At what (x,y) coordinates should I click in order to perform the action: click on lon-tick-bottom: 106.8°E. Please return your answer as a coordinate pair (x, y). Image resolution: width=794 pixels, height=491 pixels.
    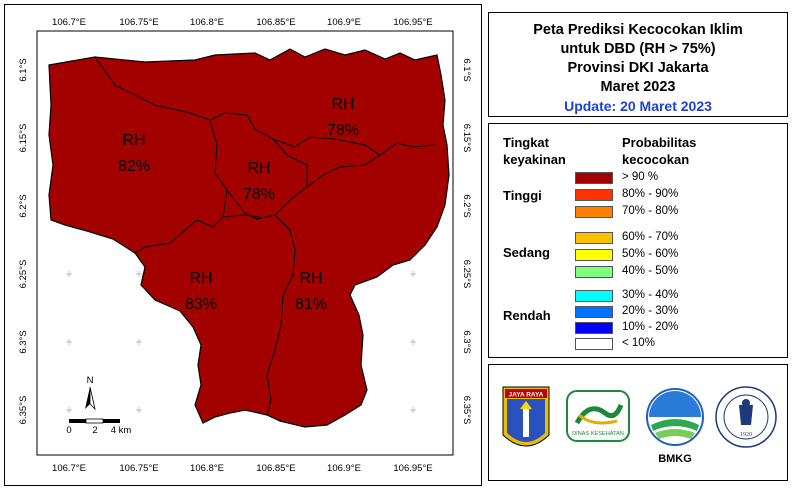
    Looking at the image, I should click on (207, 468).